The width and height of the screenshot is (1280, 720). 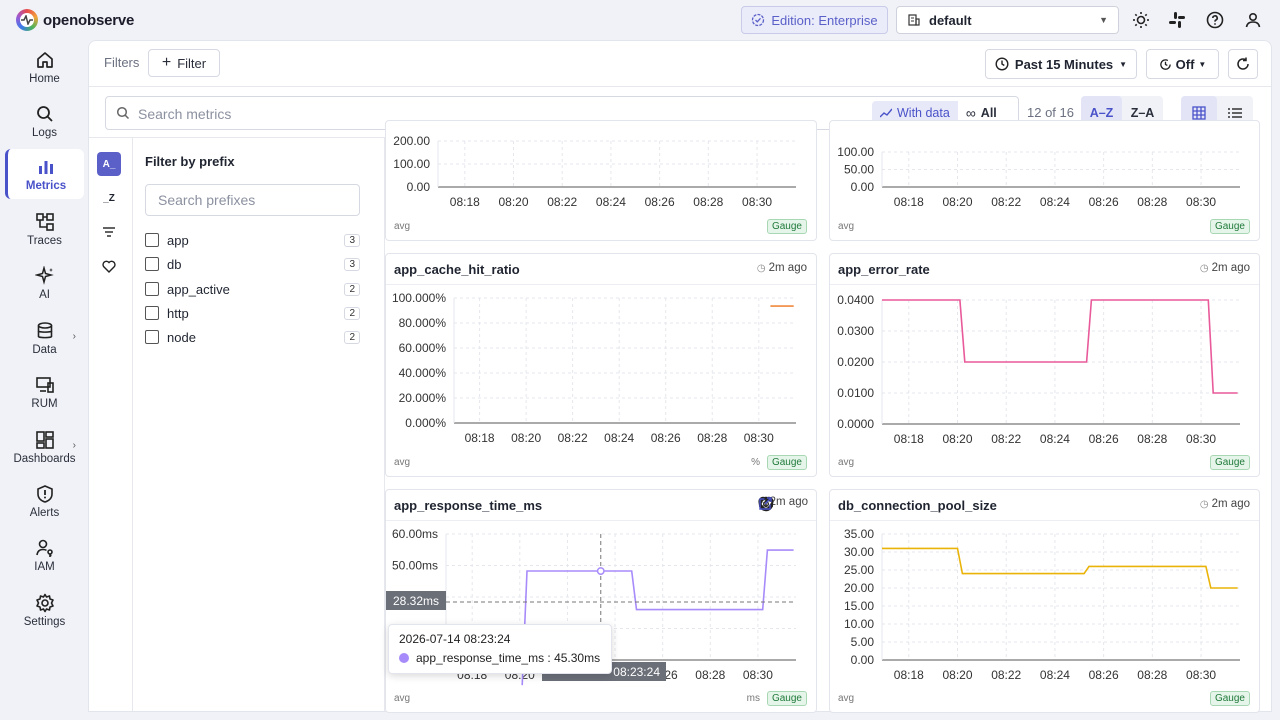 I want to click on search-input, so click(x=488, y=114).